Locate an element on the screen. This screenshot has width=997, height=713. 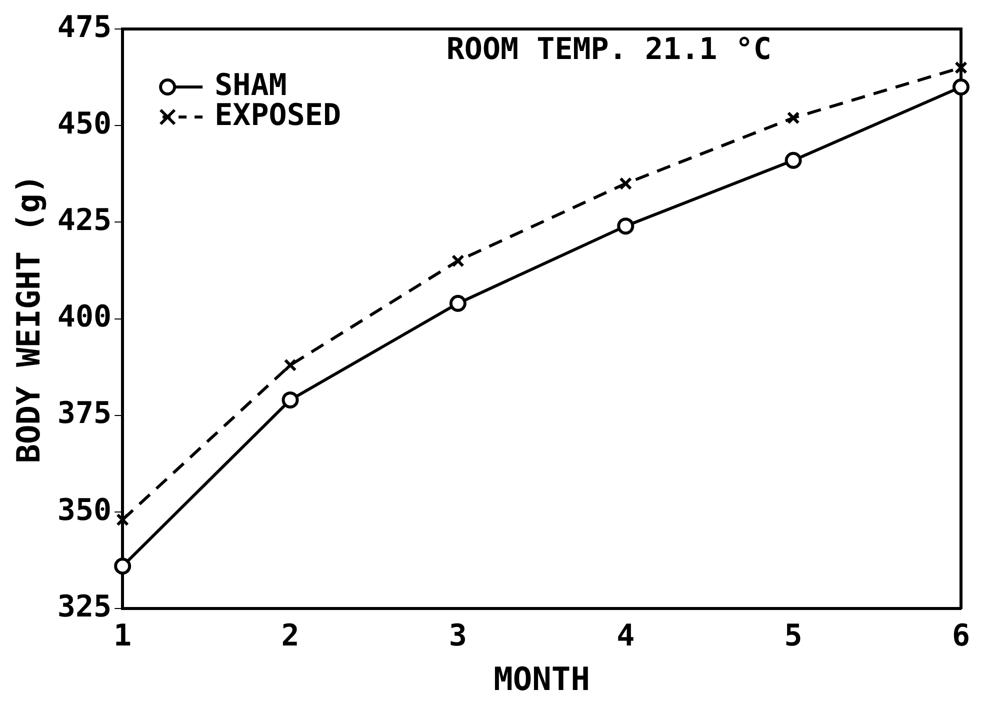
y-tick-label: 400 is located at coordinates (84, 317).